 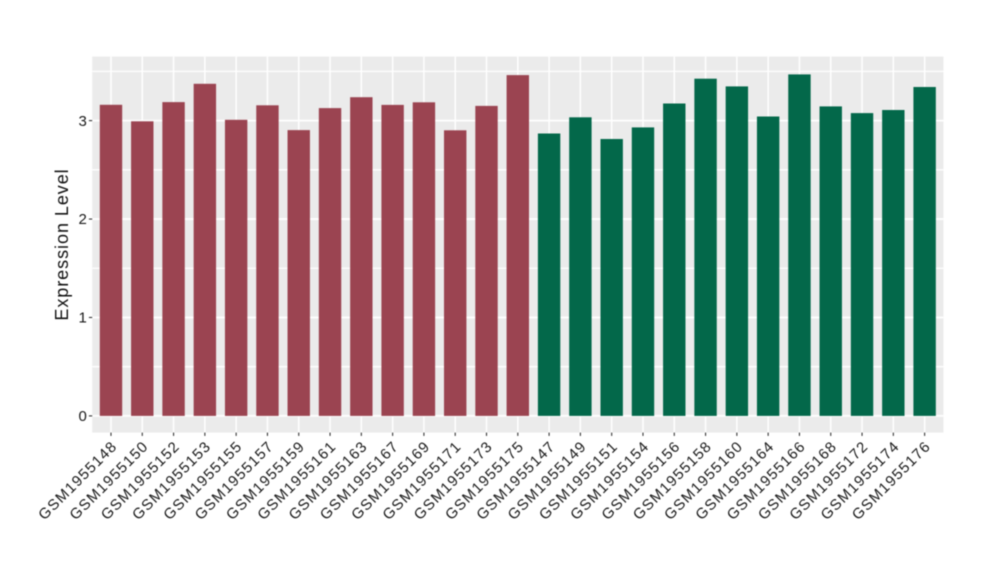 I want to click on svg-text: Expression Level, so click(x=62, y=244).